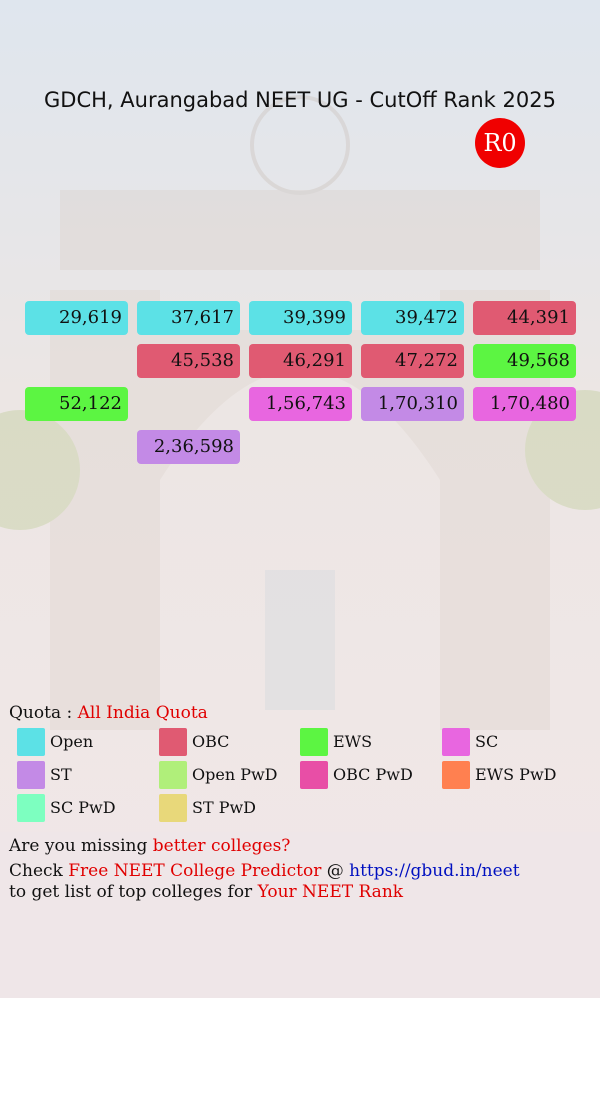 The image size is (600, 1110). What do you see at coordinates (300, 230) in the screenshot?
I see `gate-top` at bounding box center [300, 230].